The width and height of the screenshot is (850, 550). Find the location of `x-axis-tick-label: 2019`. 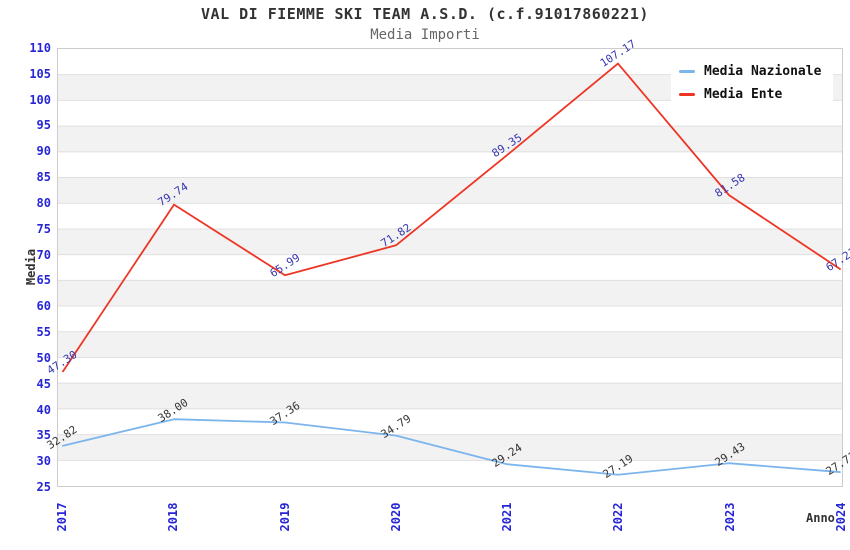

x-axis-tick-label: 2019 is located at coordinates (284, 517).